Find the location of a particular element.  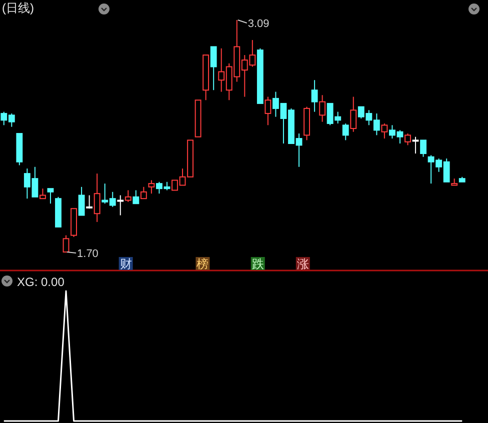

chart-title: XG: 0.00 is located at coordinates (41, 282).